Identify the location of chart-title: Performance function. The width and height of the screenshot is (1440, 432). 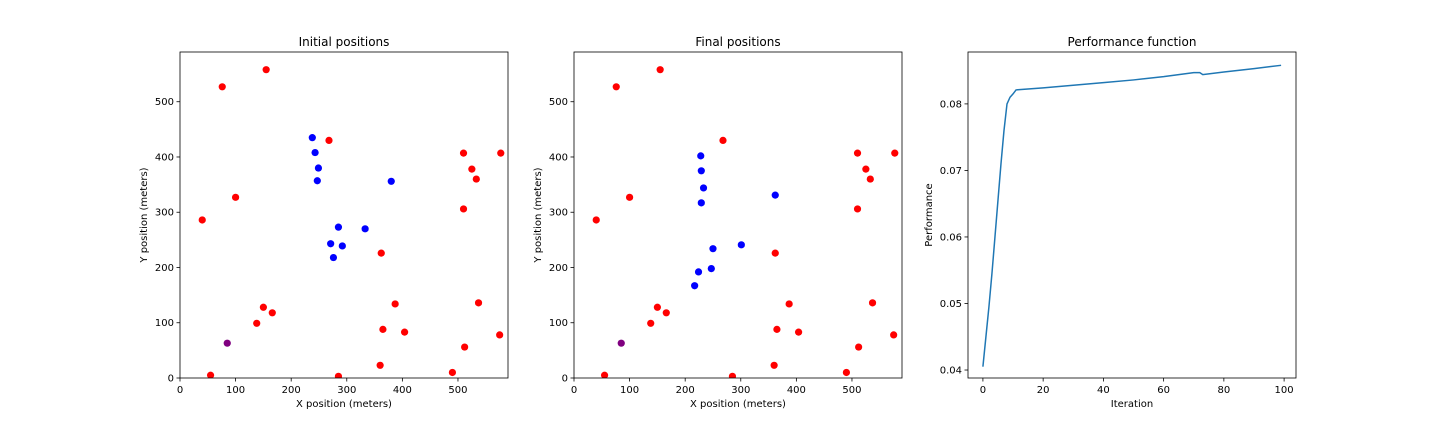
(1132, 42).